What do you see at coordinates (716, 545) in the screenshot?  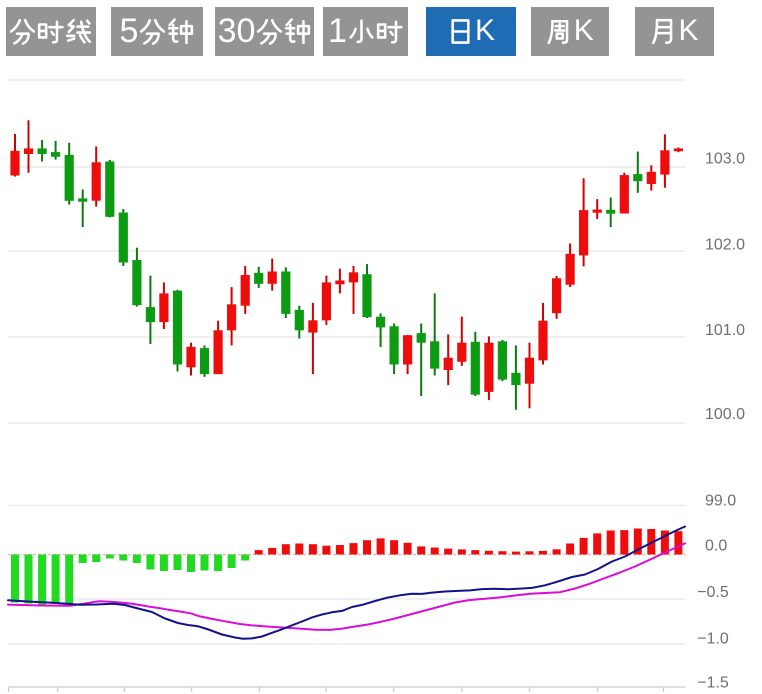 I see `svg-text: 0.0` at bounding box center [716, 545].